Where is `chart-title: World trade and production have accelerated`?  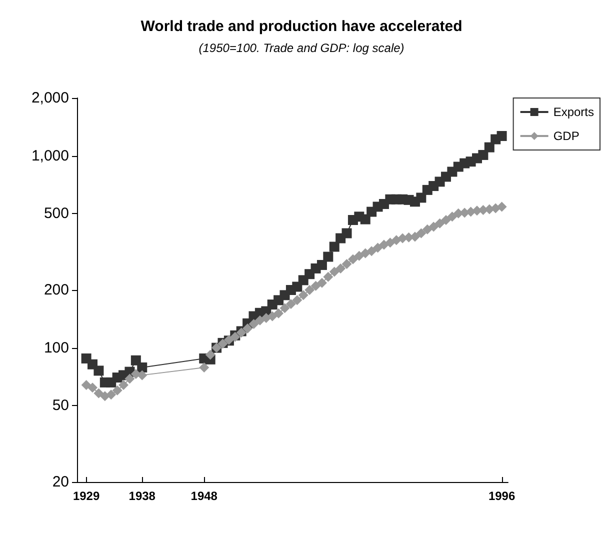
chart-title: World trade and production have accelerated is located at coordinates (301, 26).